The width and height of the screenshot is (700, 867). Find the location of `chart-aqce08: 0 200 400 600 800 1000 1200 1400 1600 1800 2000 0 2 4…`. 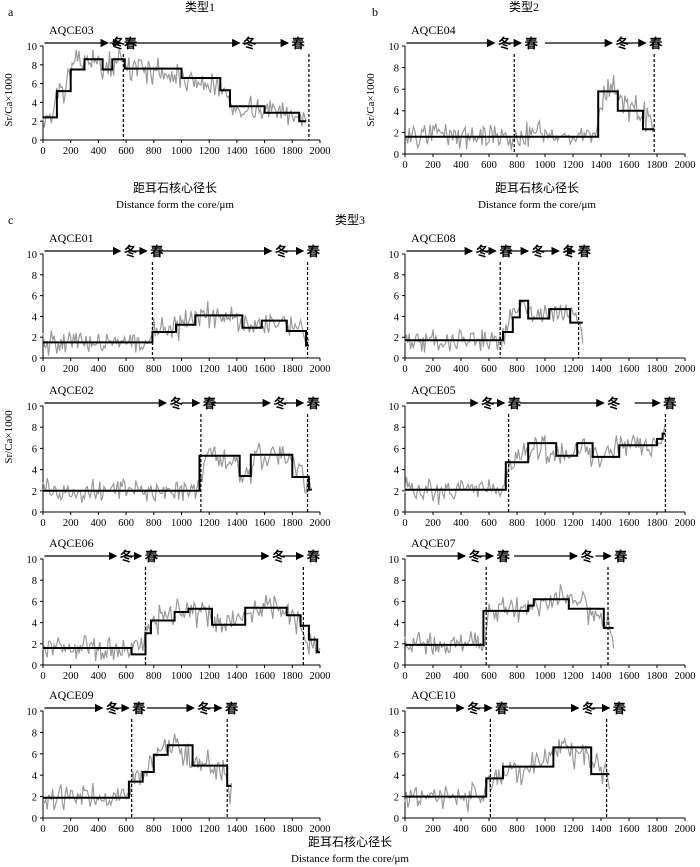

chart-aqce08: 0 200 400 600 800 1000 1200 1400 1600 1800 2000 0 2 4… is located at coordinates (542, 303).